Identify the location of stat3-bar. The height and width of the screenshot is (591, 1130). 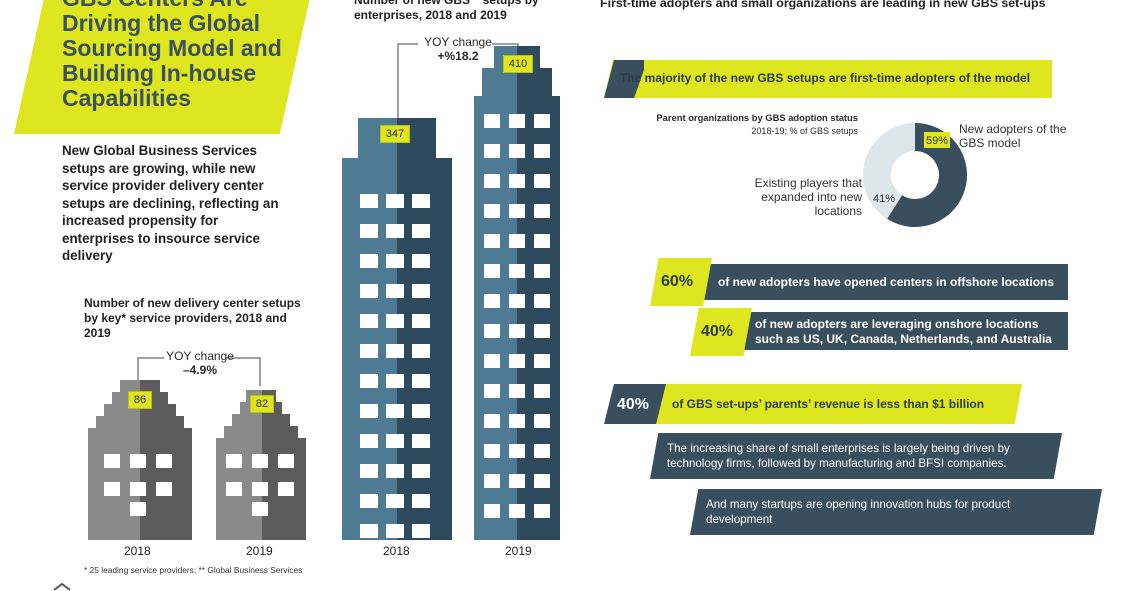
(836, 404).